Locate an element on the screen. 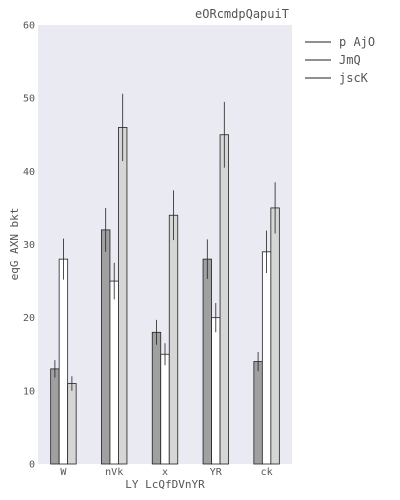 The width and height of the screenshot is (400, 500). y-tick-label-1: 10 is located at coordinates (29, 391).